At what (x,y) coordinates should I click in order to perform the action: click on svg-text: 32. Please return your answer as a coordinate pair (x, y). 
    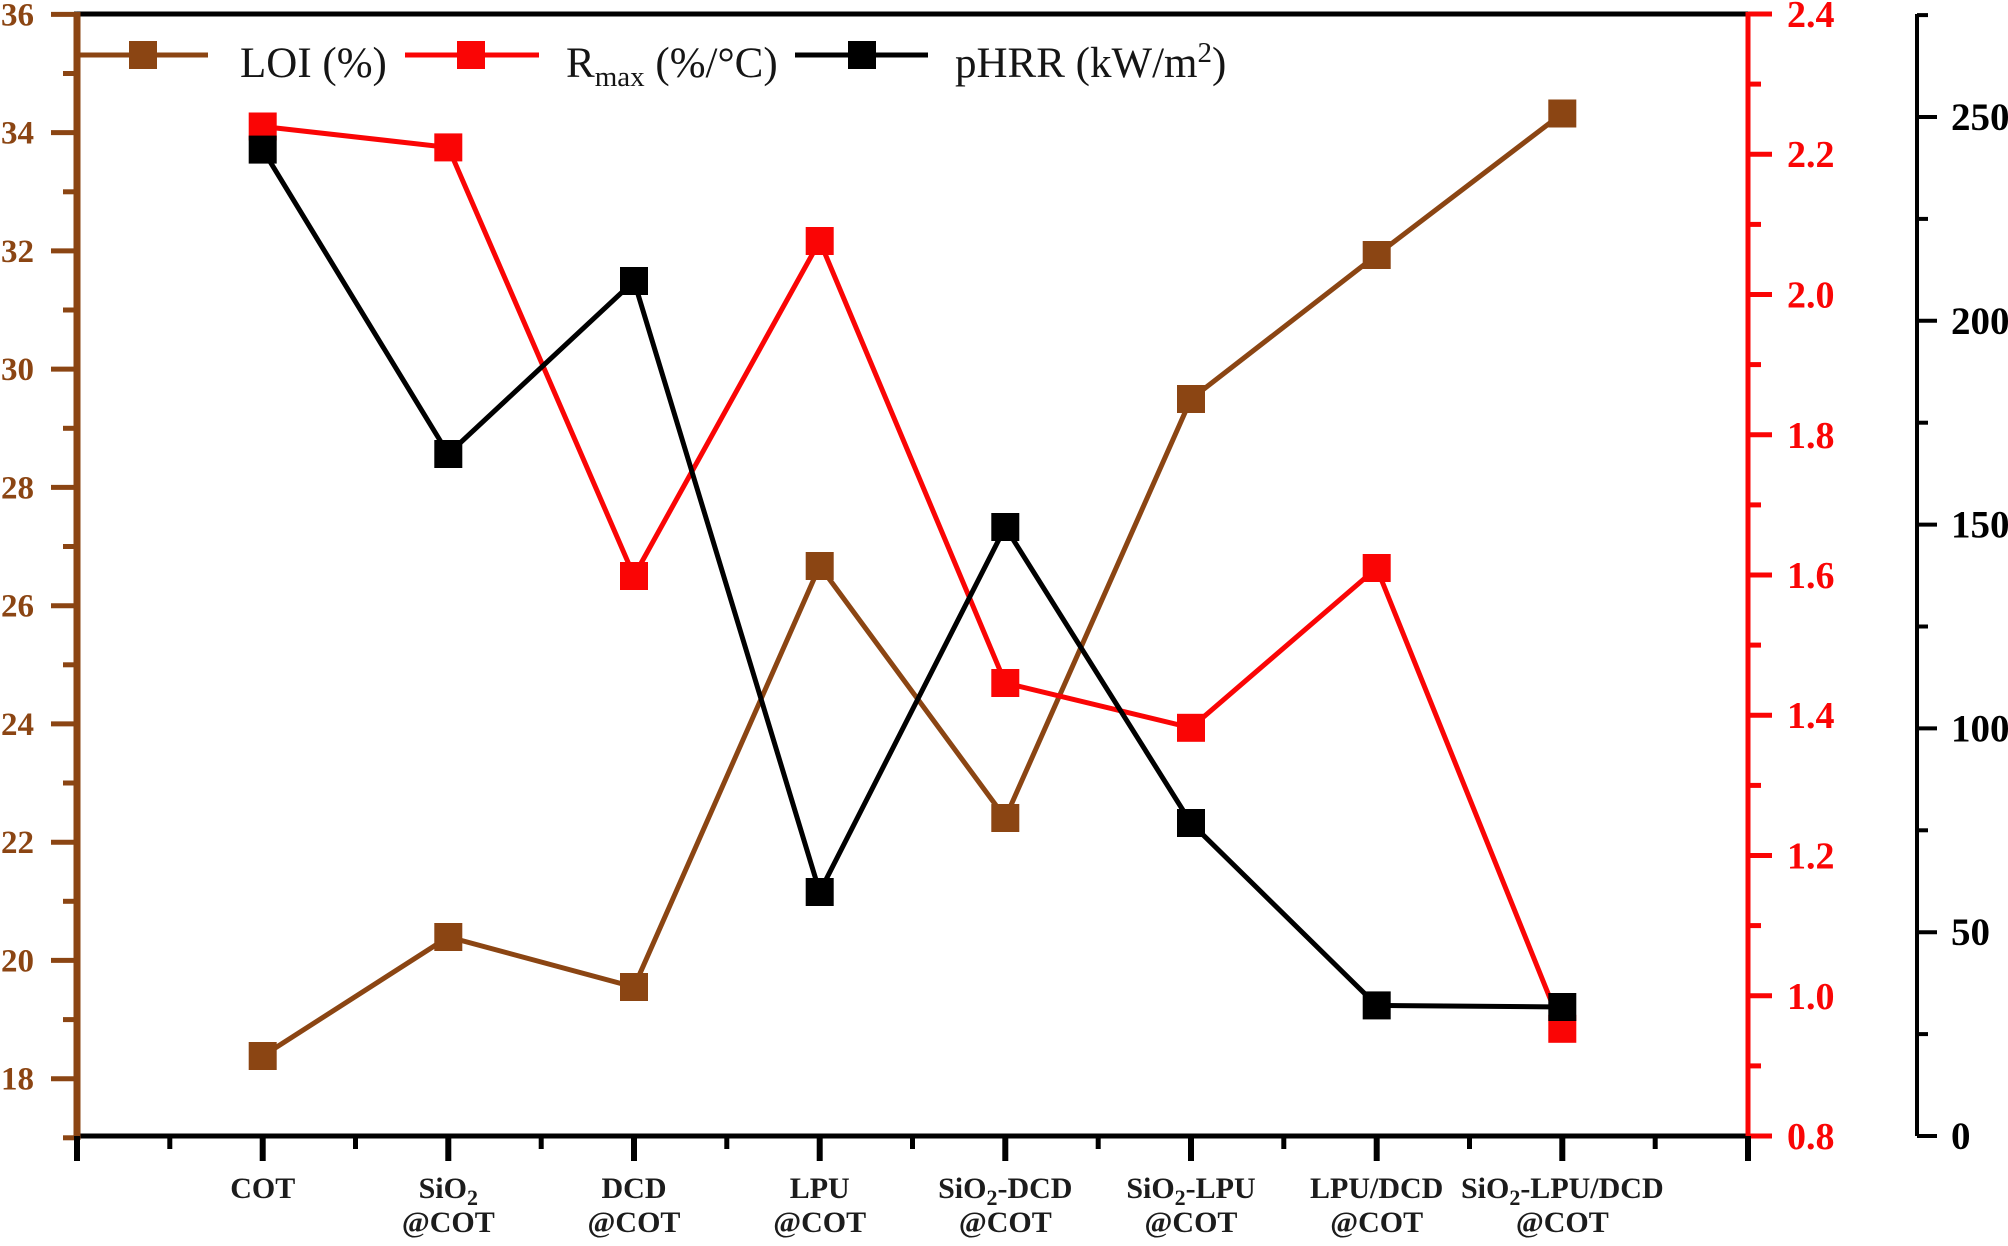
    Looking at the image, I should click on (17, 252).